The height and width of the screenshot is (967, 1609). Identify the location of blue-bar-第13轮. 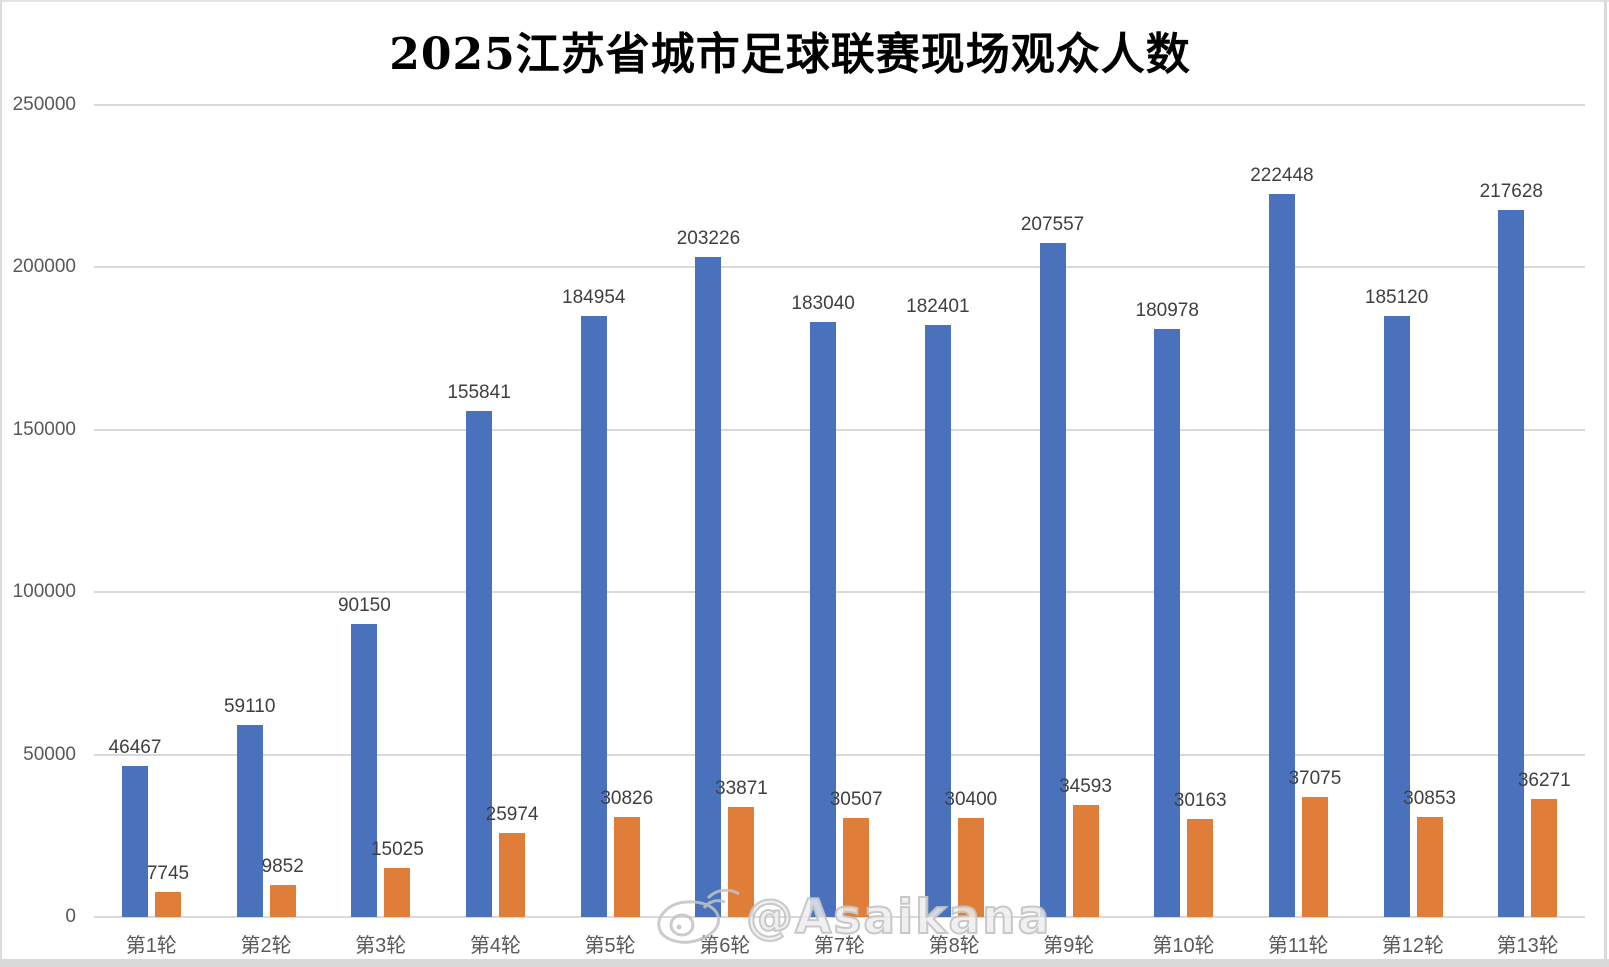
(1511, 563).